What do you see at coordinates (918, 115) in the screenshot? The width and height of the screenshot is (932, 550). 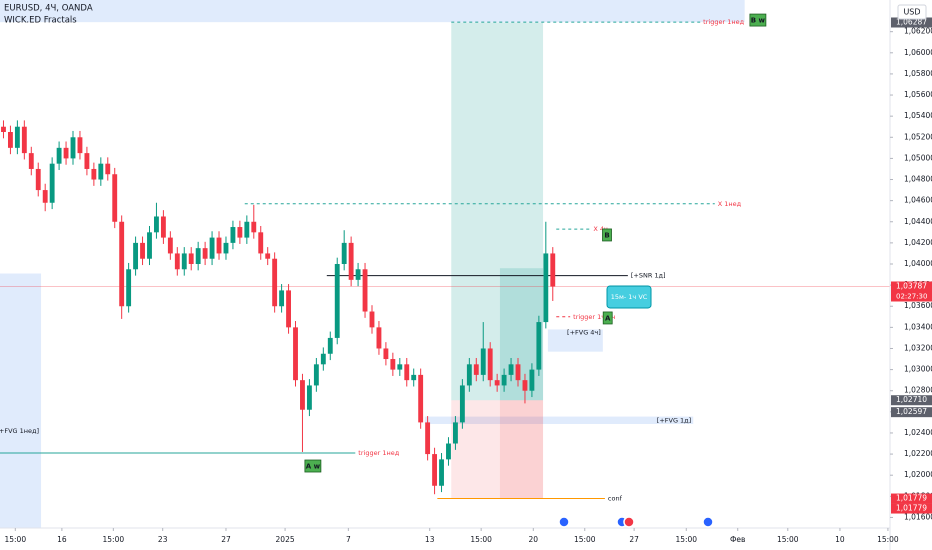 I see `y-tick-label: 1,05400` at bounding box center [918, 115].